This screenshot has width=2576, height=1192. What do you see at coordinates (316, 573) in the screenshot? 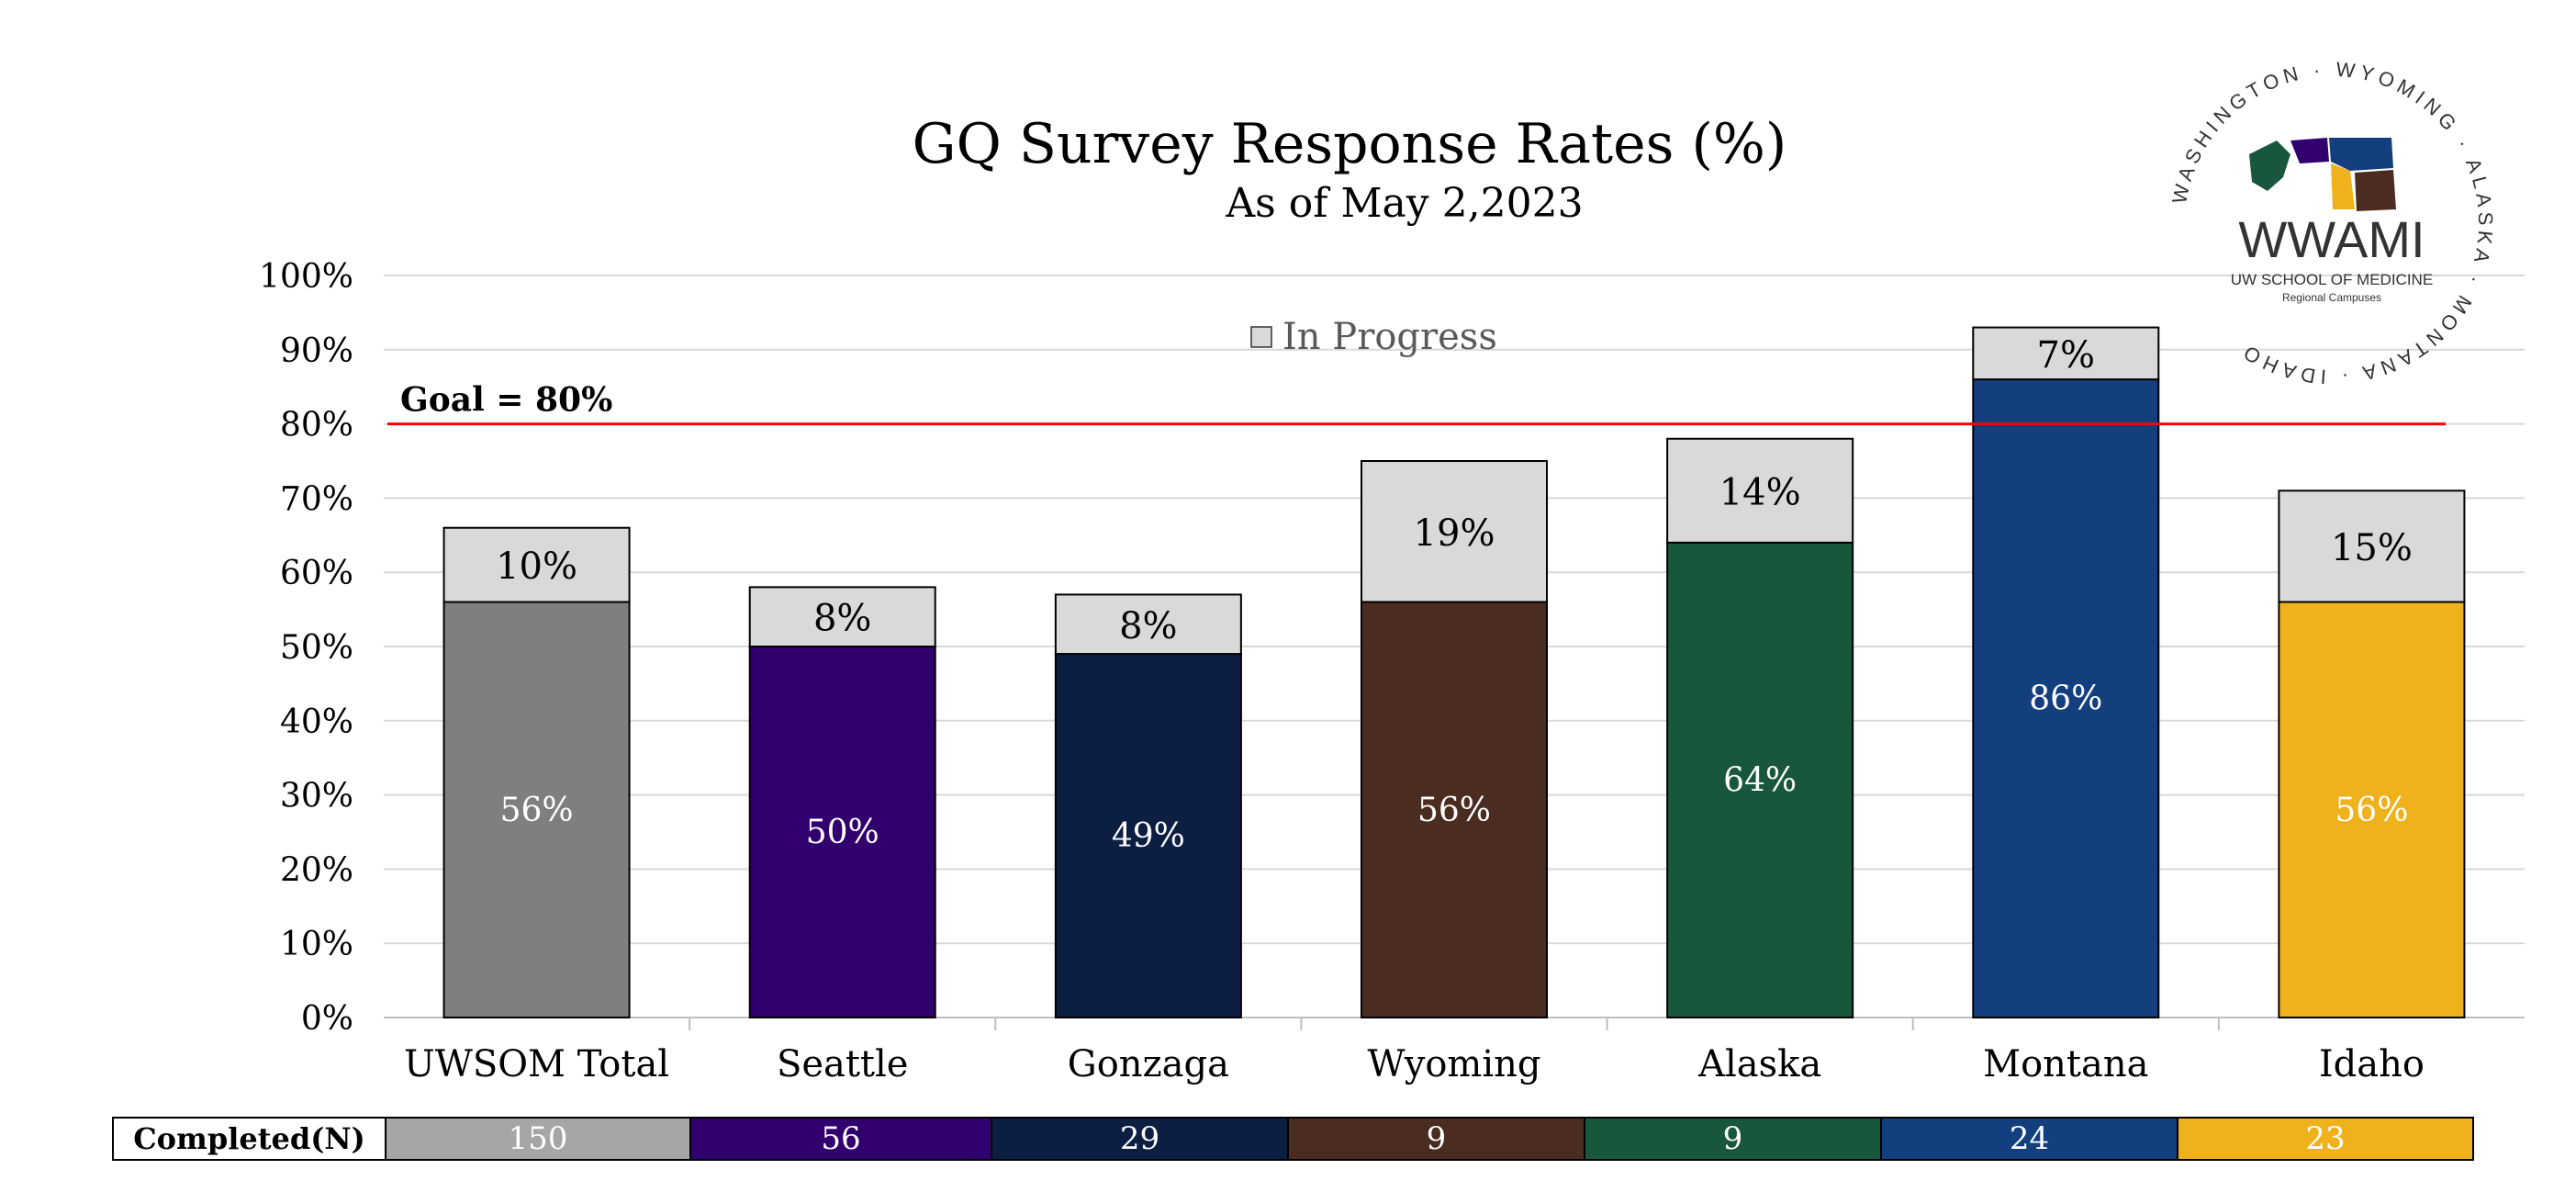
I see `y-tick-label: 60%` at bounding box center [316, 573].